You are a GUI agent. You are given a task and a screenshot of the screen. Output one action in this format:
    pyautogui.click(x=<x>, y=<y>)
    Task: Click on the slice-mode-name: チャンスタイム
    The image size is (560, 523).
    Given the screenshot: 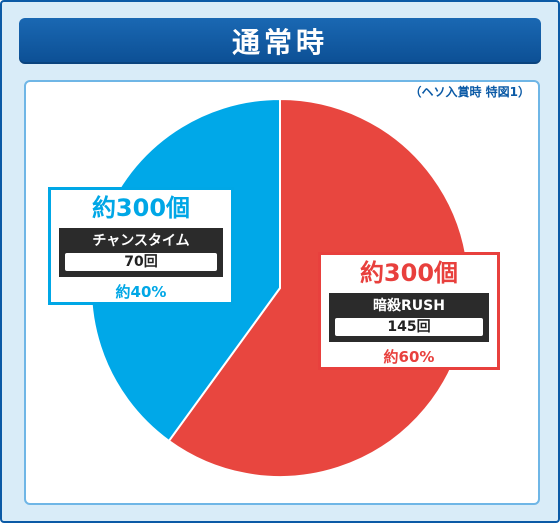 What is the action you would take?
    pyautogui.click(x=141, y=241)
    